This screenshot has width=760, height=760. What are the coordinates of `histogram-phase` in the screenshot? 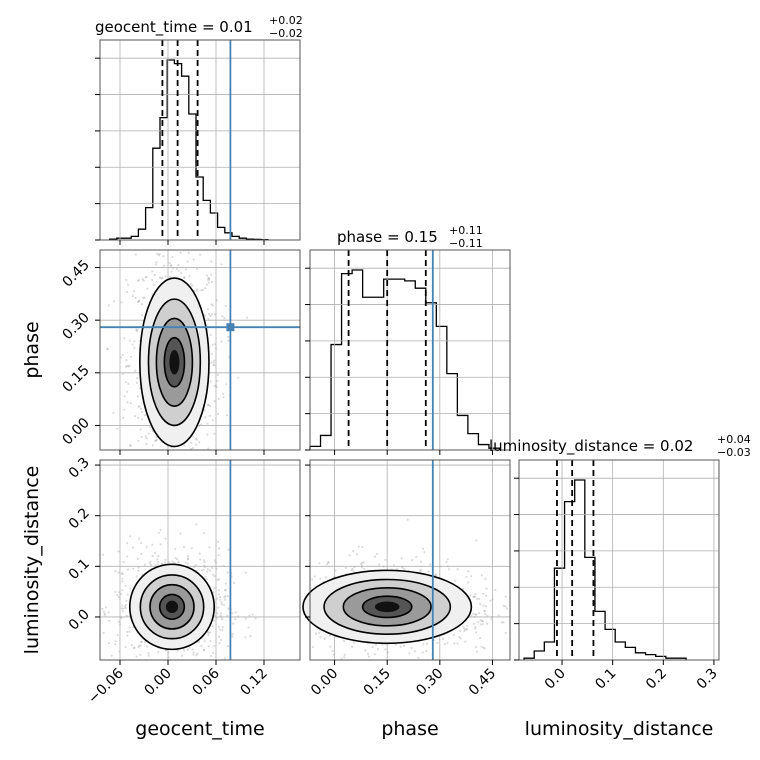 It's located at (405, 359).